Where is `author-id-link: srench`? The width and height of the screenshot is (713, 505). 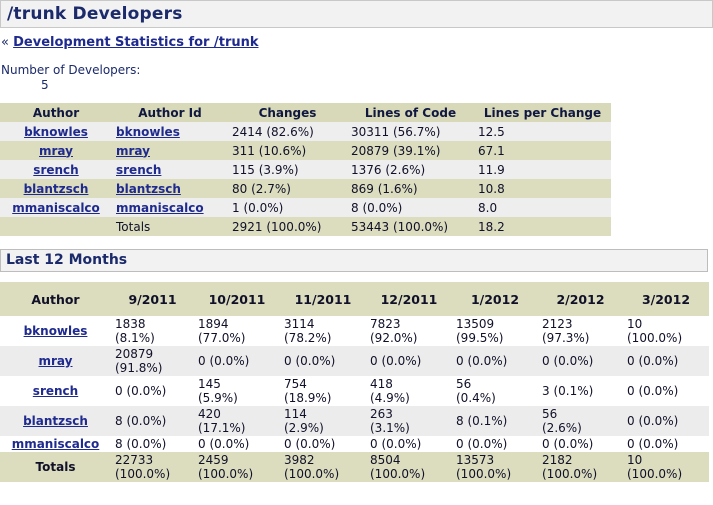
author-id-link: srench is located at coordinates (139, 169).